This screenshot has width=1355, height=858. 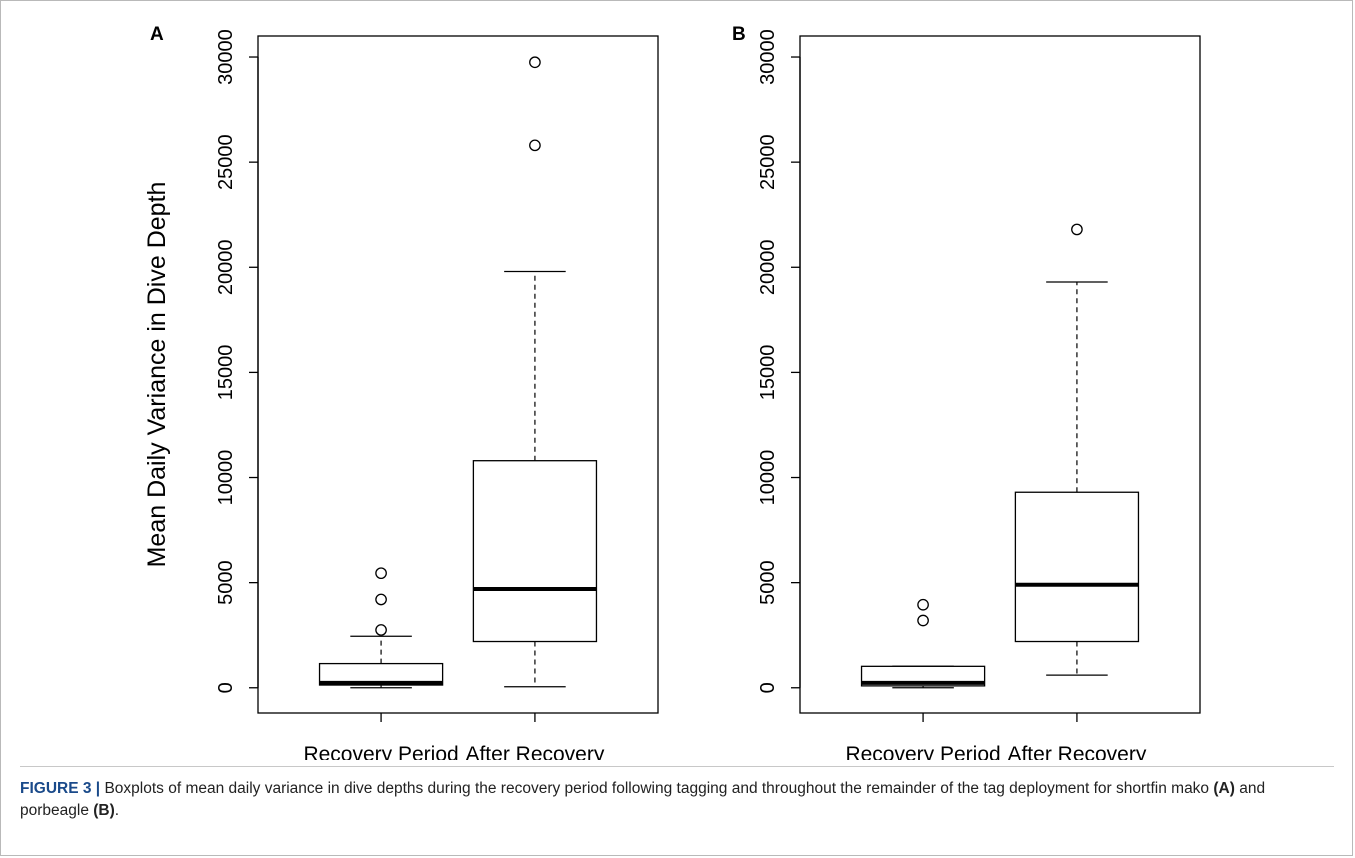 What do you see at coordinates (157, 375) in the screenshot?
I see `panel-a-y-axis-label: Mean Daily Variance in Dive Depth` at bounding box center [157, 375].